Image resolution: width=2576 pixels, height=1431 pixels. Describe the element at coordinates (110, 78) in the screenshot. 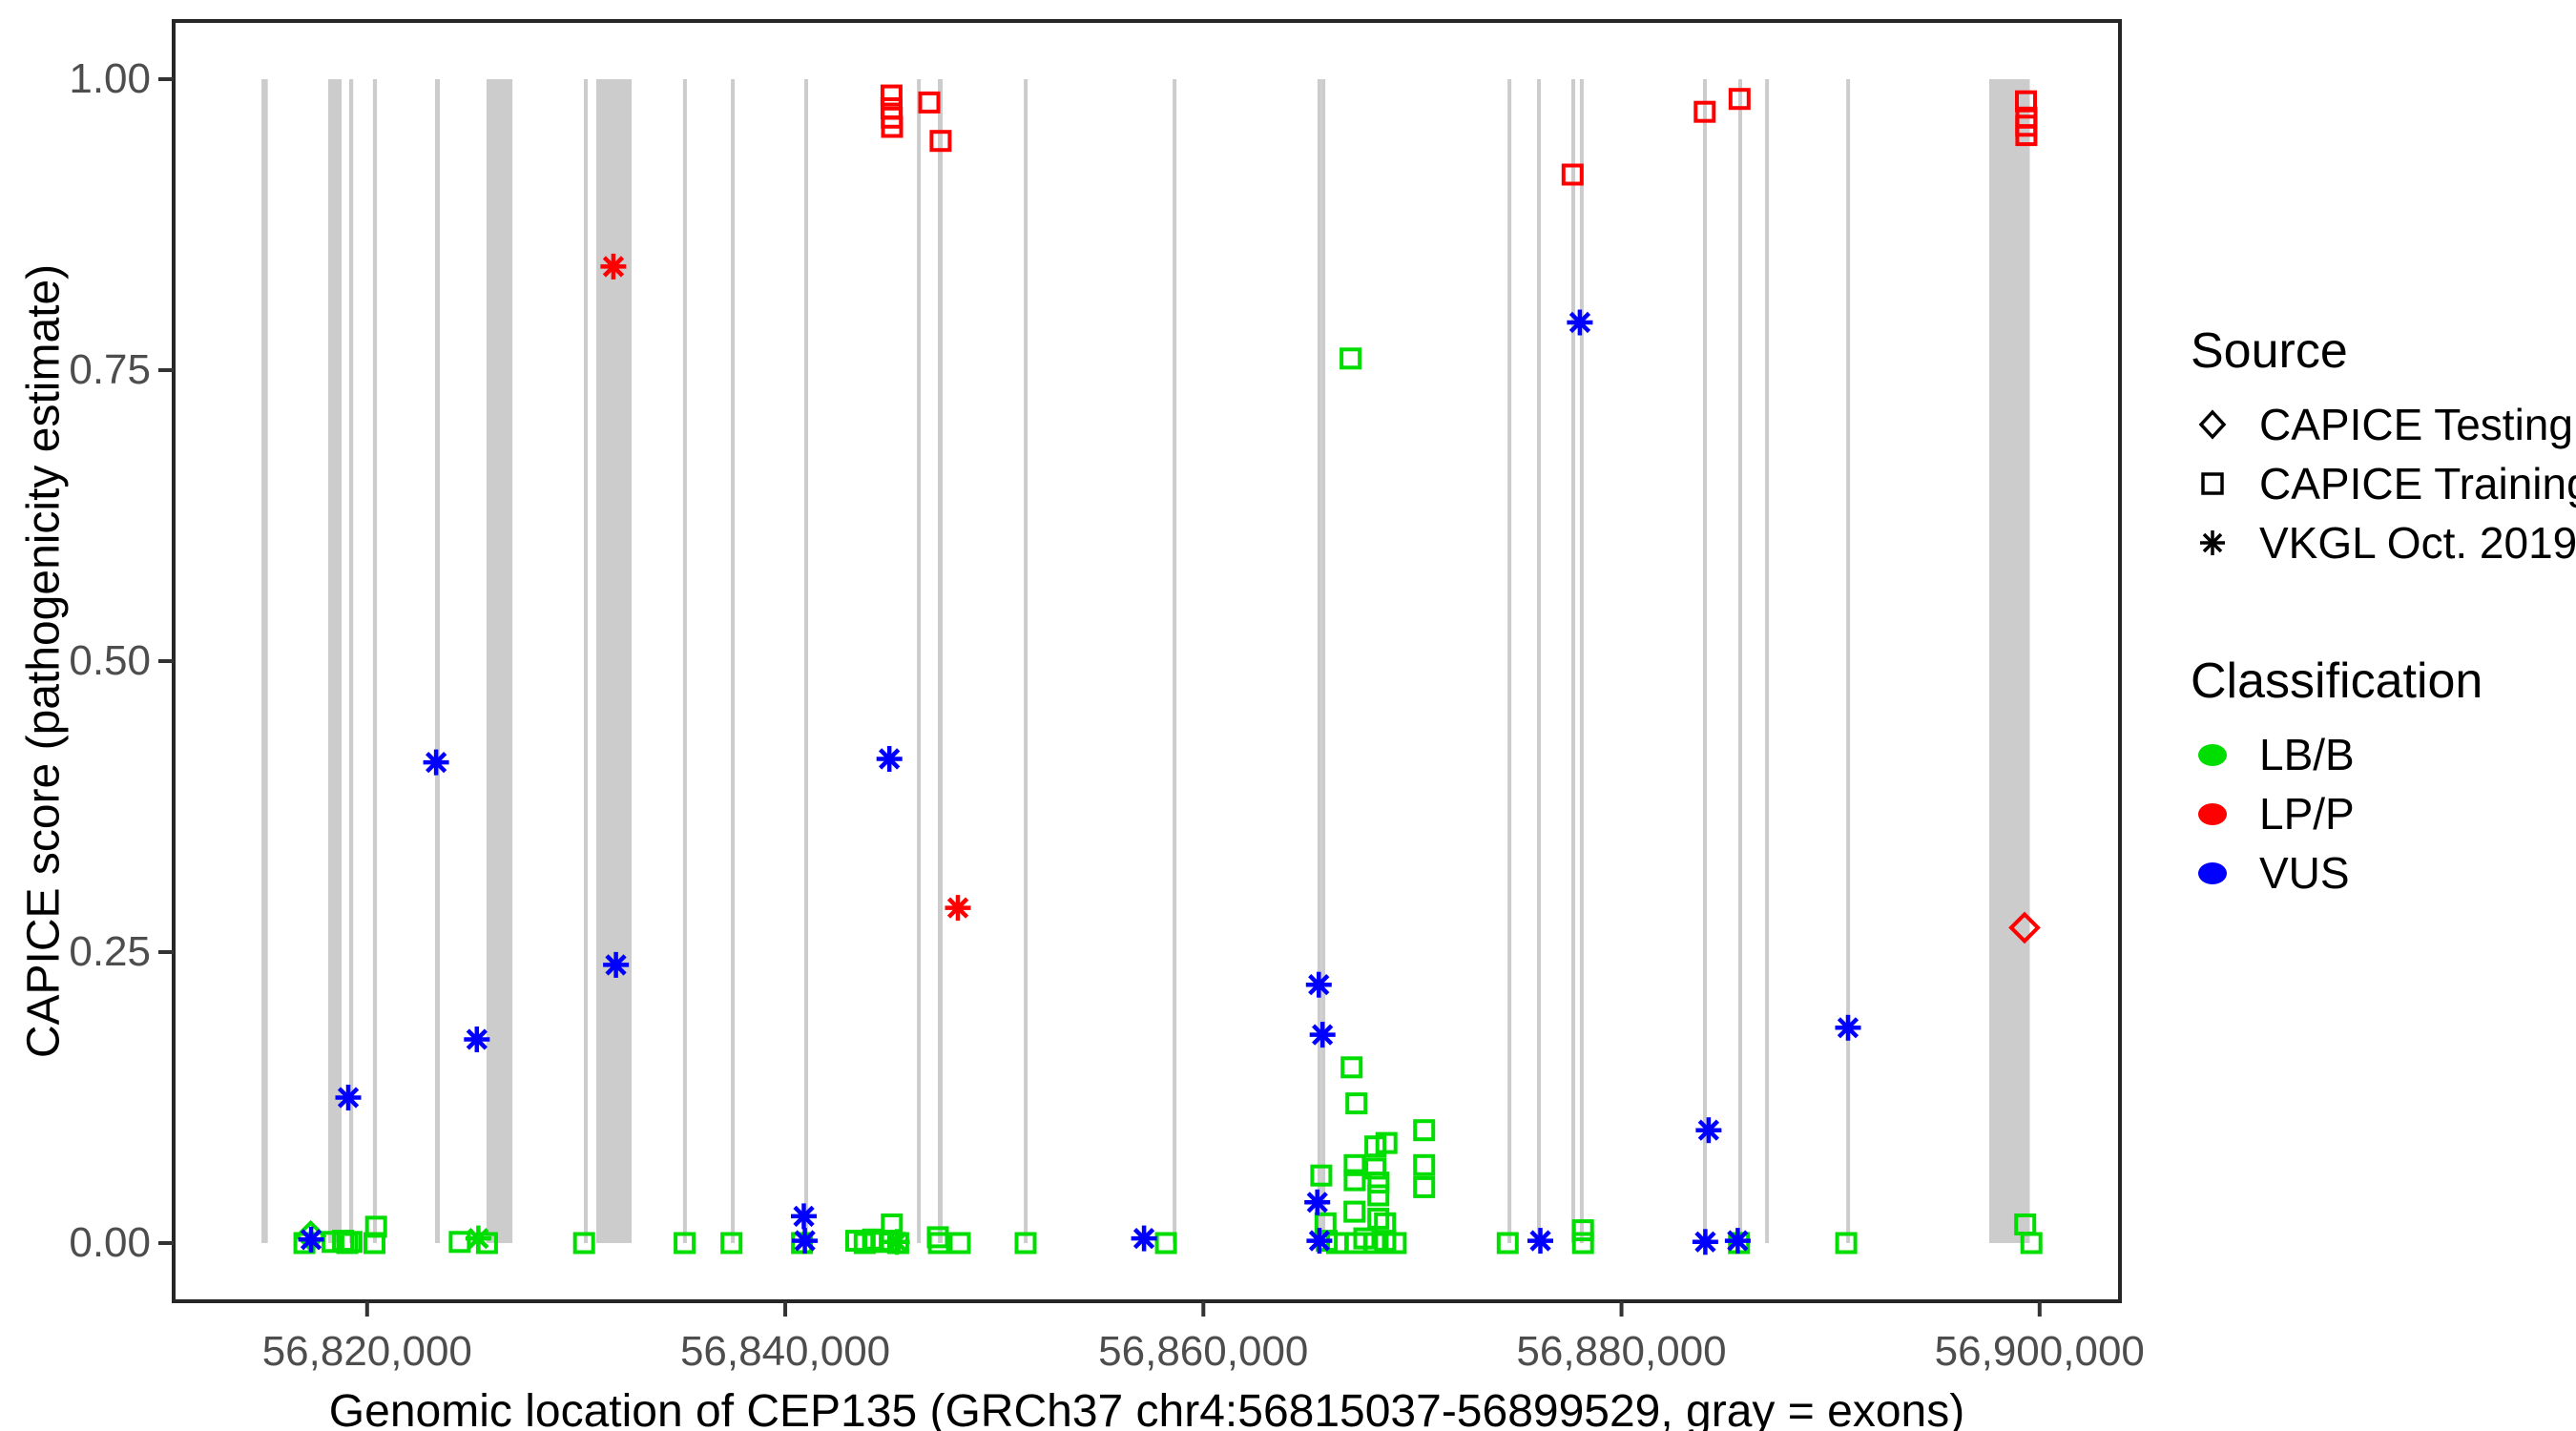

I see `y-tick-label: 1.00` at that location.